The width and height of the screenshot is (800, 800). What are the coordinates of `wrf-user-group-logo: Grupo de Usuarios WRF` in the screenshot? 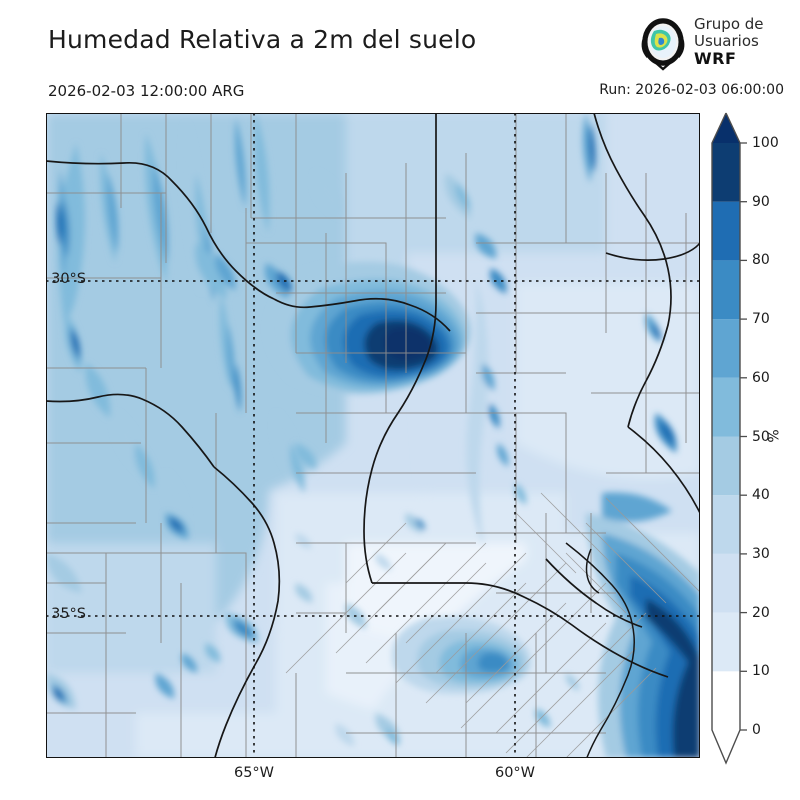 It's located at (716, 45).